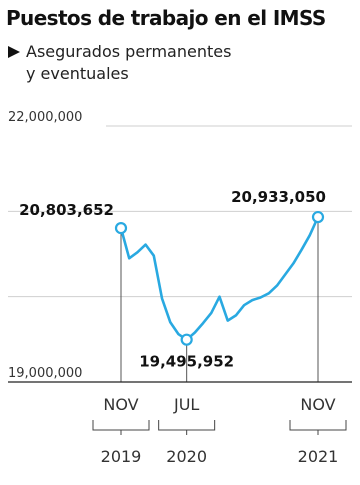  I want to click on x-tick-year: 2019, so click(121, 456).